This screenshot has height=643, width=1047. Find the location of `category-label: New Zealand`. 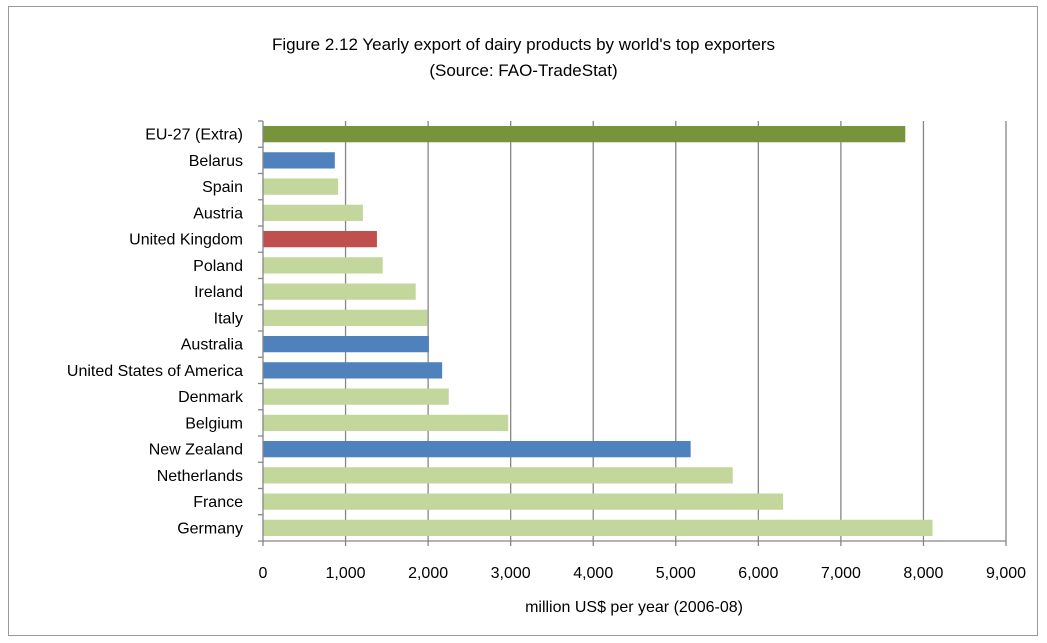

category-label: New Zealand is located at coordinates (196, 450).